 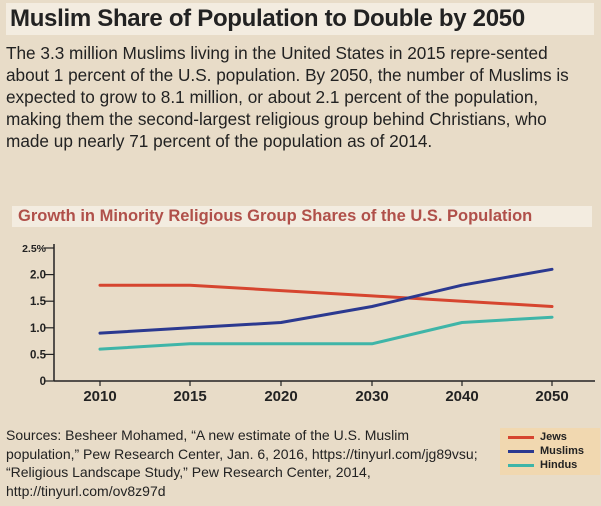 What do you see at coordinates (326, 295) in the screenshot?
I see `series-line-jews` at bounding box center [326, 295].